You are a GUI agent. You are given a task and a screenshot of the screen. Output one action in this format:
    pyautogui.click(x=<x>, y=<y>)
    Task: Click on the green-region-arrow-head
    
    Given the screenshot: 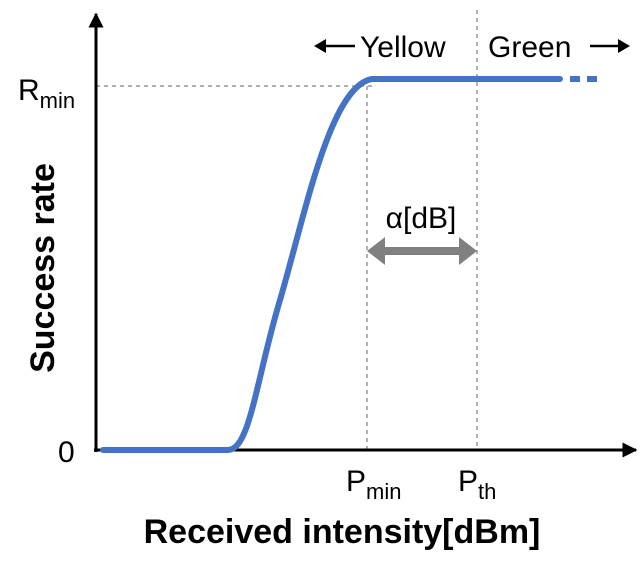 What is the action you would take?
    pyautogui.click(x=624, y=46)
    